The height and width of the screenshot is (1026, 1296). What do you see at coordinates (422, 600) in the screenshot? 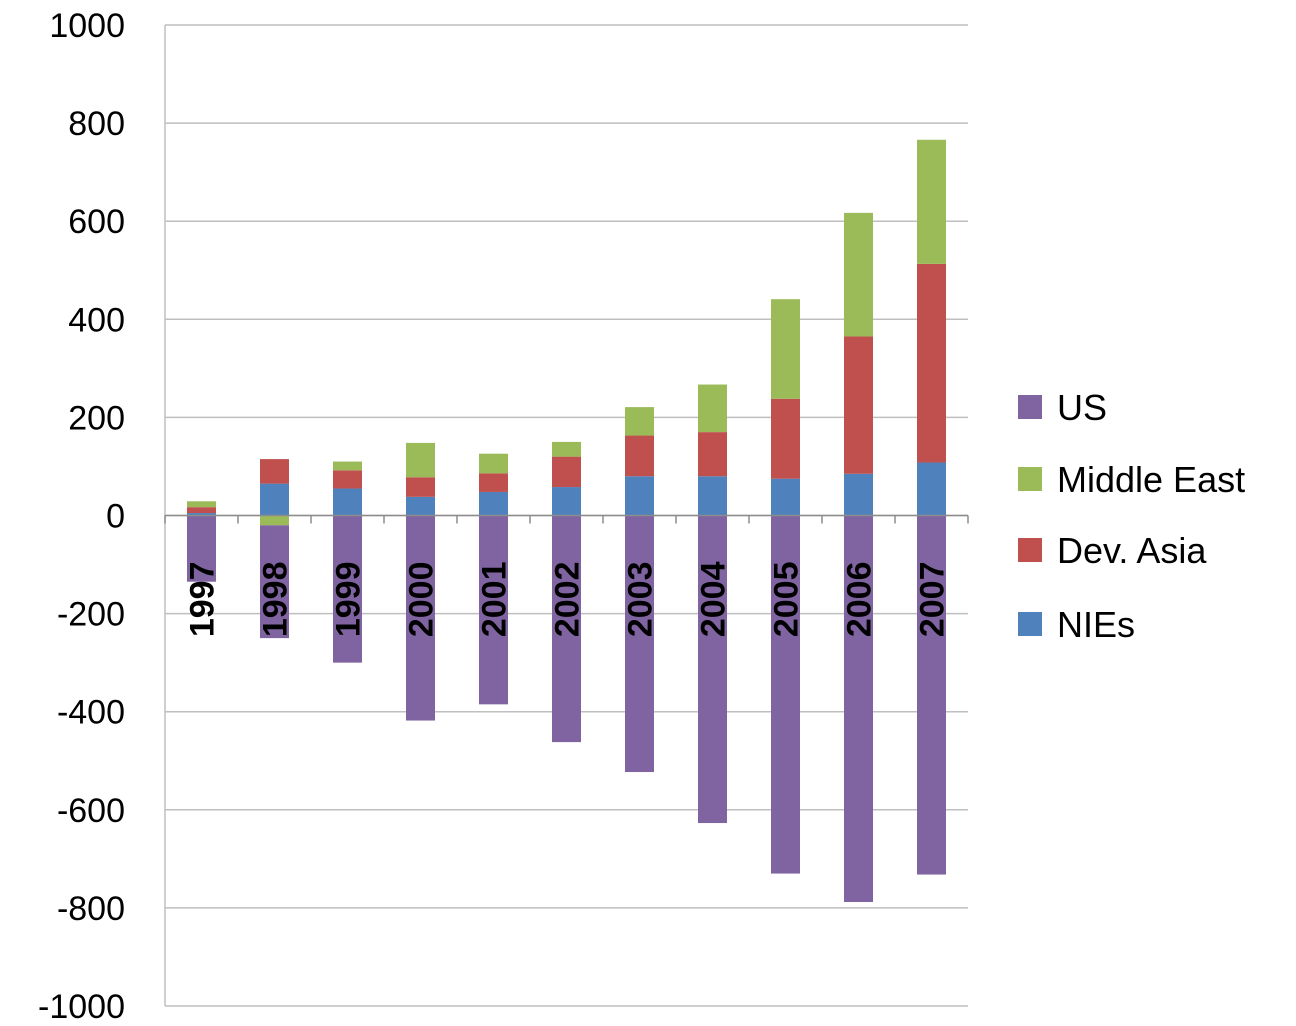
I see `x-category-label: 2000` at bounding box center [422, 600].